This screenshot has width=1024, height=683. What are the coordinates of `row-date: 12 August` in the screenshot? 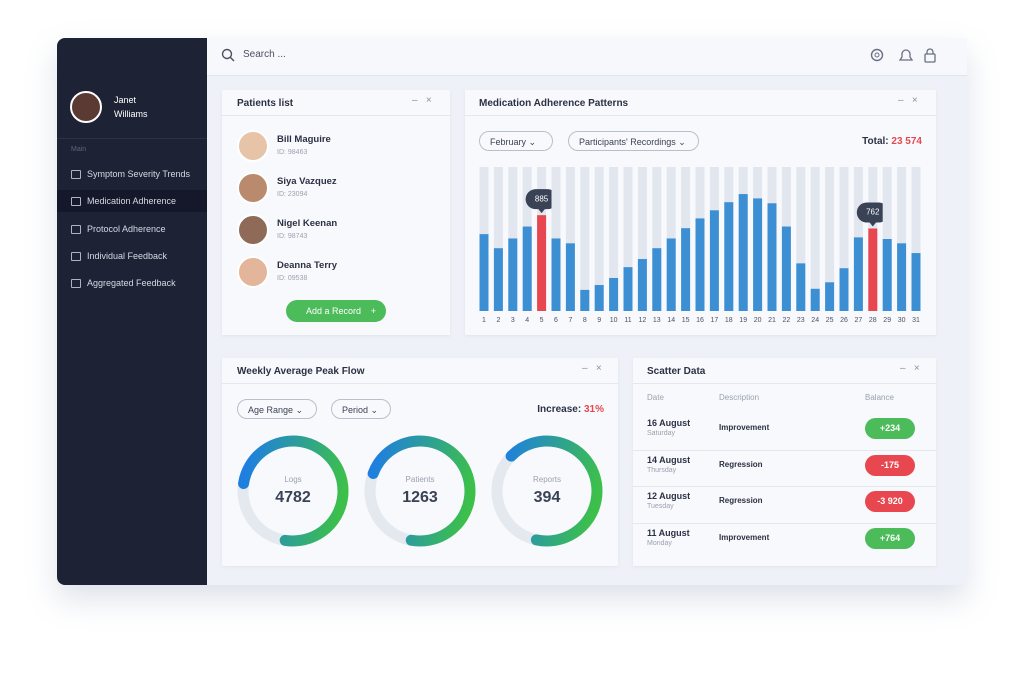 It's located at (669, 496).